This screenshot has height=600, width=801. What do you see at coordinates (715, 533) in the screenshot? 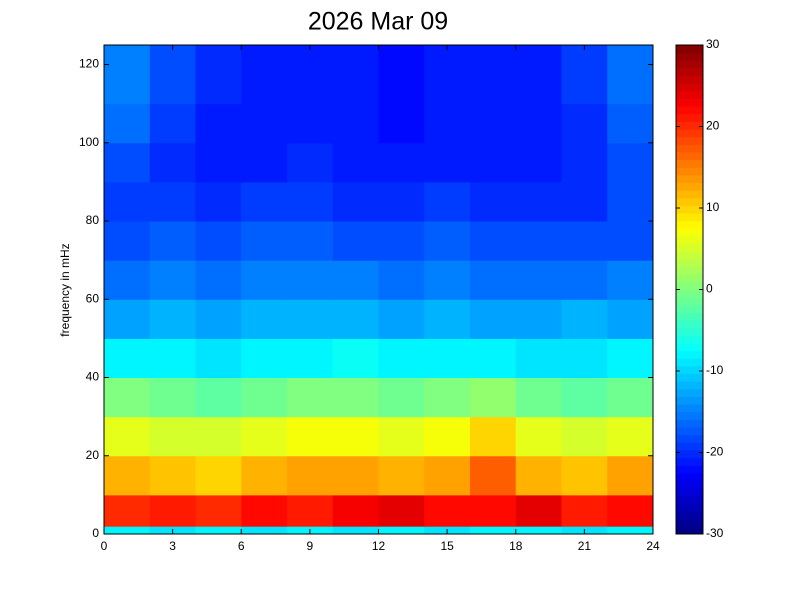
I see `colorbar-tick-label: -30` at bounding box center [715, 533].